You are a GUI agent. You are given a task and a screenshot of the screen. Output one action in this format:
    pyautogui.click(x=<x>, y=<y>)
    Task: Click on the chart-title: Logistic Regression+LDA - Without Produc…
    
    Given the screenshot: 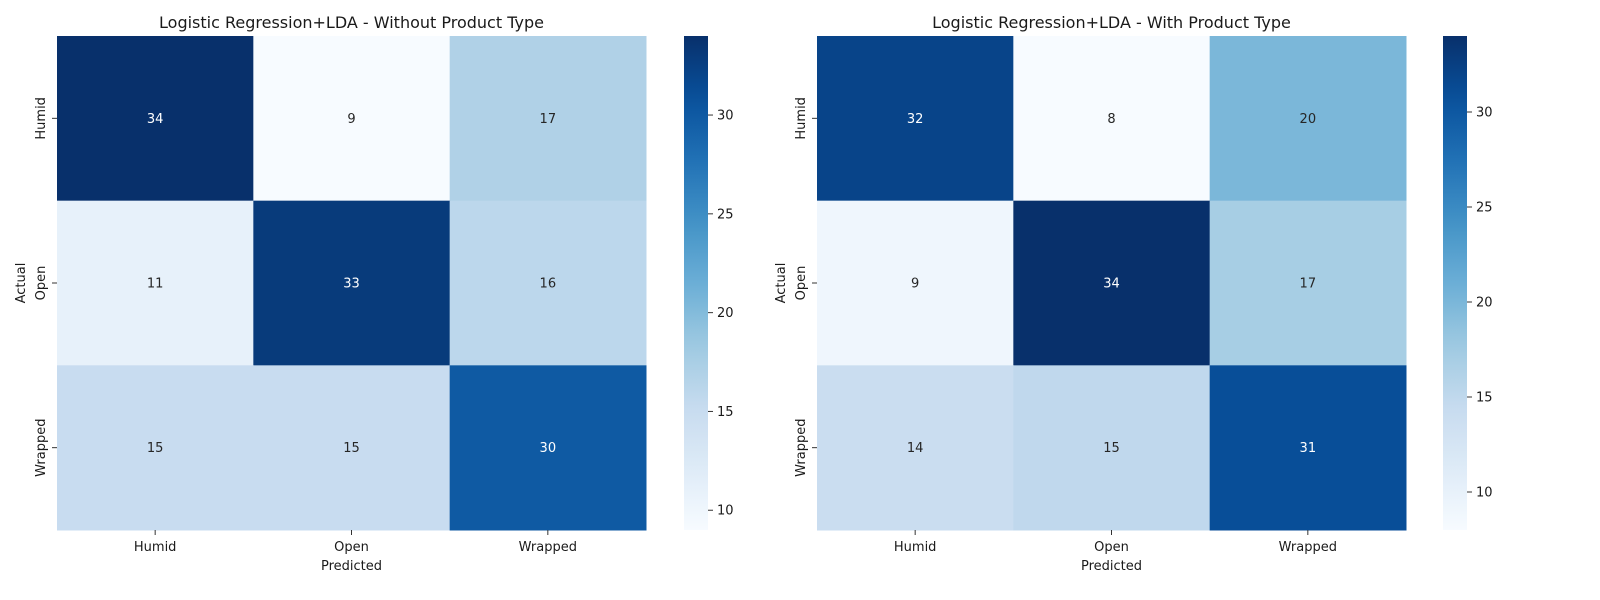 What is the action you would take?
    pyautogui.click(x=351, y=22)
    